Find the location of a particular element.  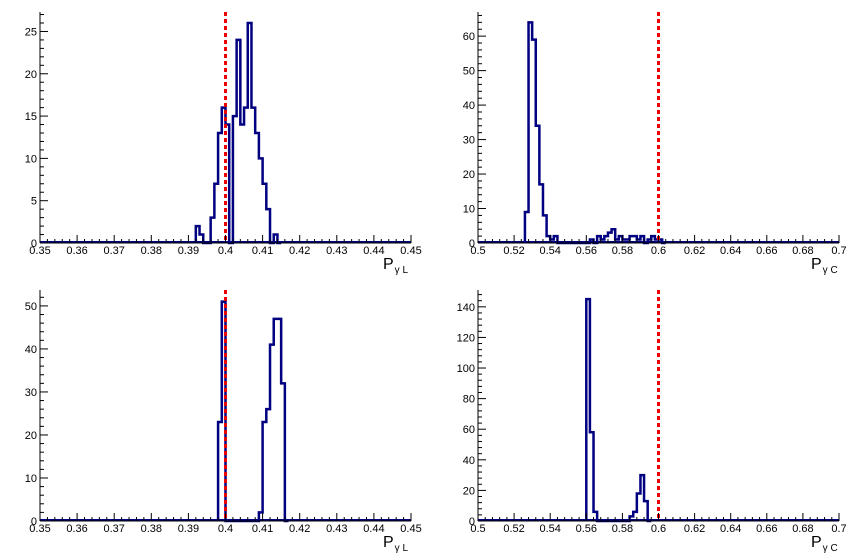

y-tick-label: 140 is located at coordinates (466, 308).